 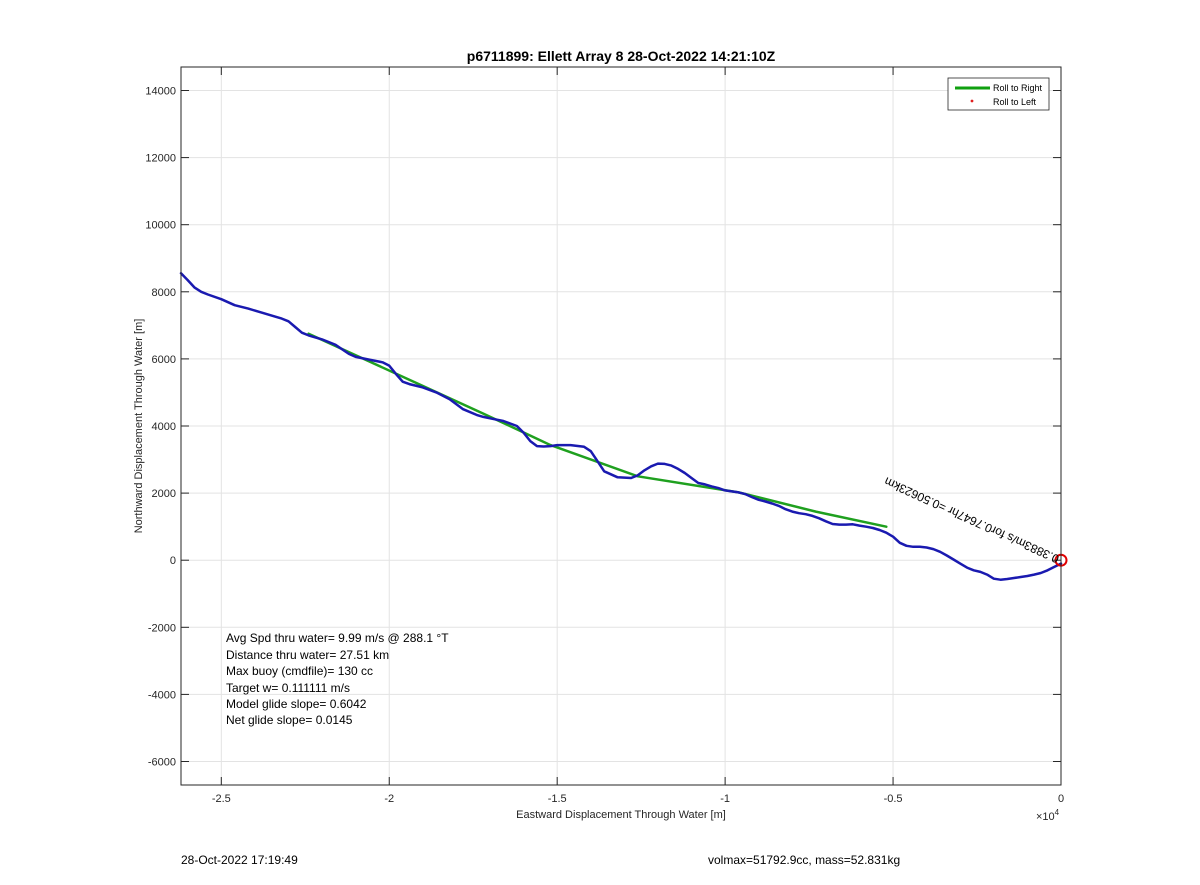 I want to click on y-tick-label: 8000, so click(x=164, y=293).